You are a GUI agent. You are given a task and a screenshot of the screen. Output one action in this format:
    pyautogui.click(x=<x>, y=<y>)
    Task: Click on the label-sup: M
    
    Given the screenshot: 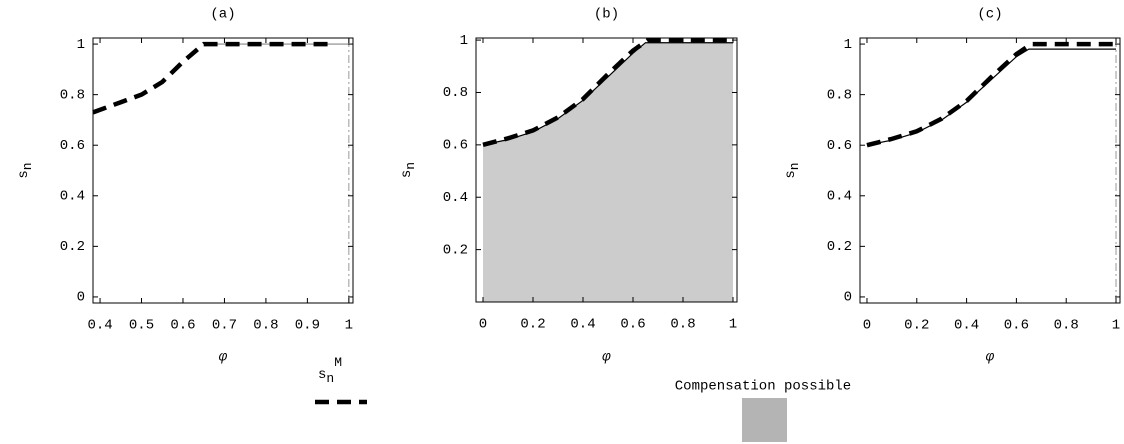 What is the action you would take?
    pyautogui.click(x=338, y=362)
    